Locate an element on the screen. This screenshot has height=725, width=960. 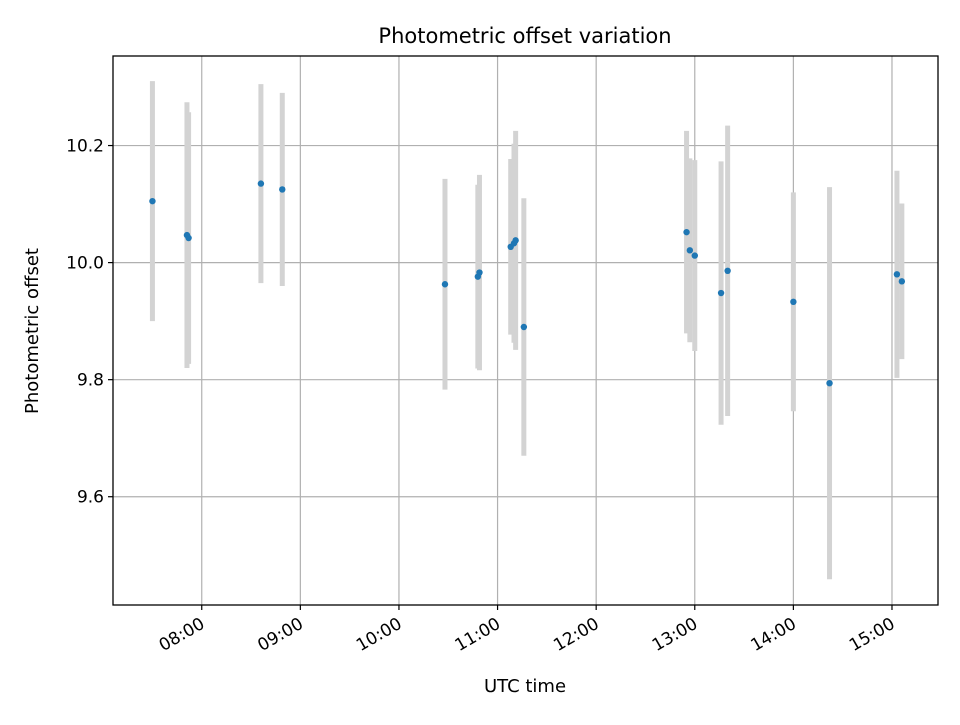
y-tick-label: 9.6 is located at coordinates (90, 498).